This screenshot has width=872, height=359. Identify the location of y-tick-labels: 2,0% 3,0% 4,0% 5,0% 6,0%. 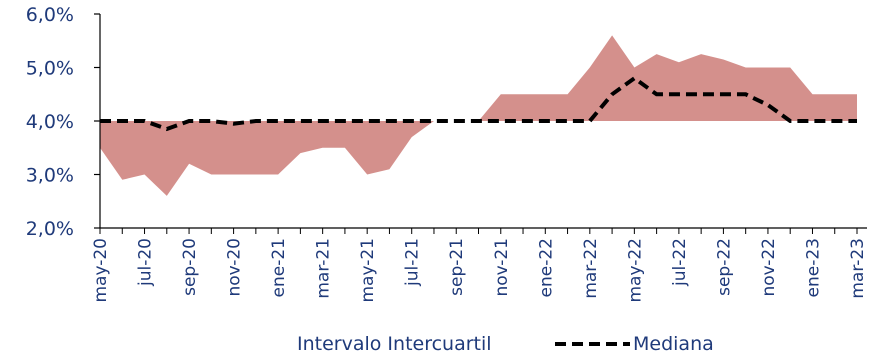
(50, 122).